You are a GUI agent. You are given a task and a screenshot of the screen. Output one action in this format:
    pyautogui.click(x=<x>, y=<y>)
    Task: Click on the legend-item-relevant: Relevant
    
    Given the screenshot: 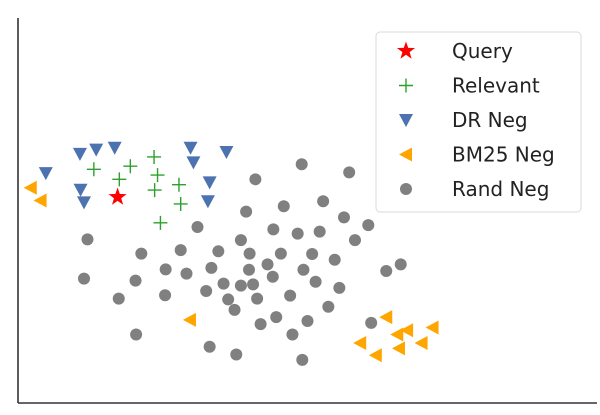 What is the action you would take?
    pyautogui.click(x=469, y=86)
    